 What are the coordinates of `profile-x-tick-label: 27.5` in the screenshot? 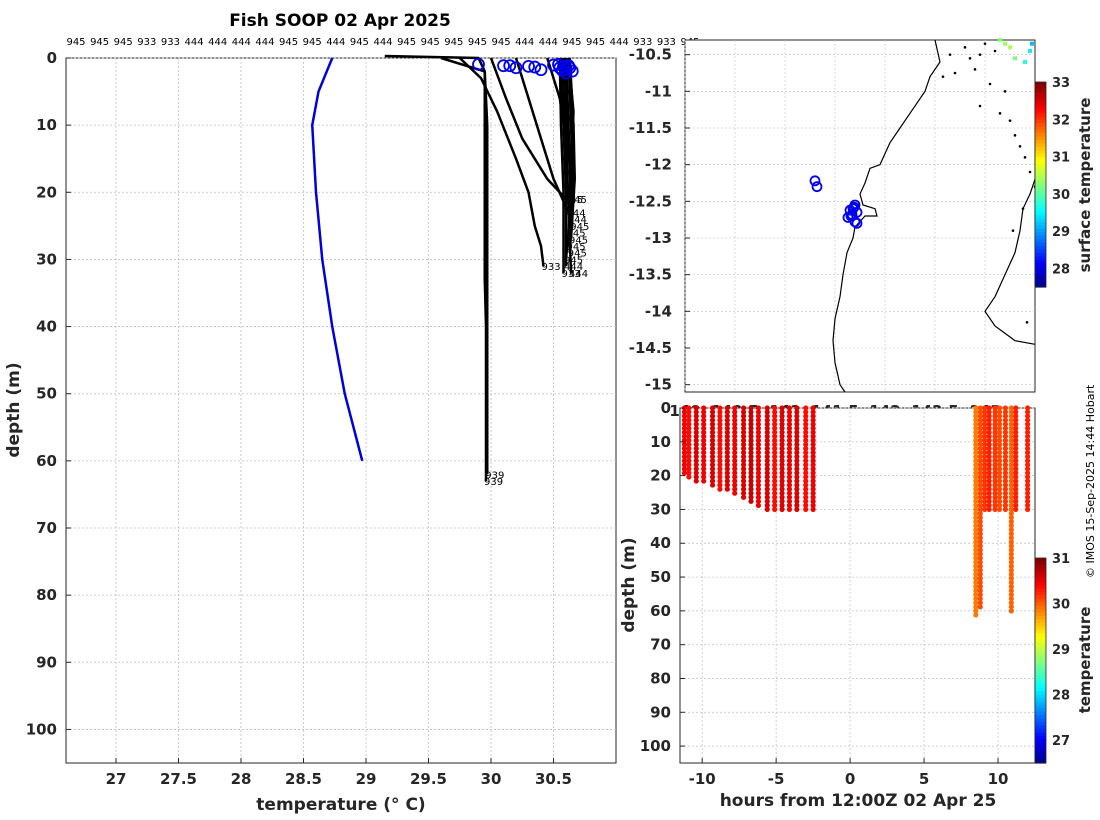 It's located at (178, 779).